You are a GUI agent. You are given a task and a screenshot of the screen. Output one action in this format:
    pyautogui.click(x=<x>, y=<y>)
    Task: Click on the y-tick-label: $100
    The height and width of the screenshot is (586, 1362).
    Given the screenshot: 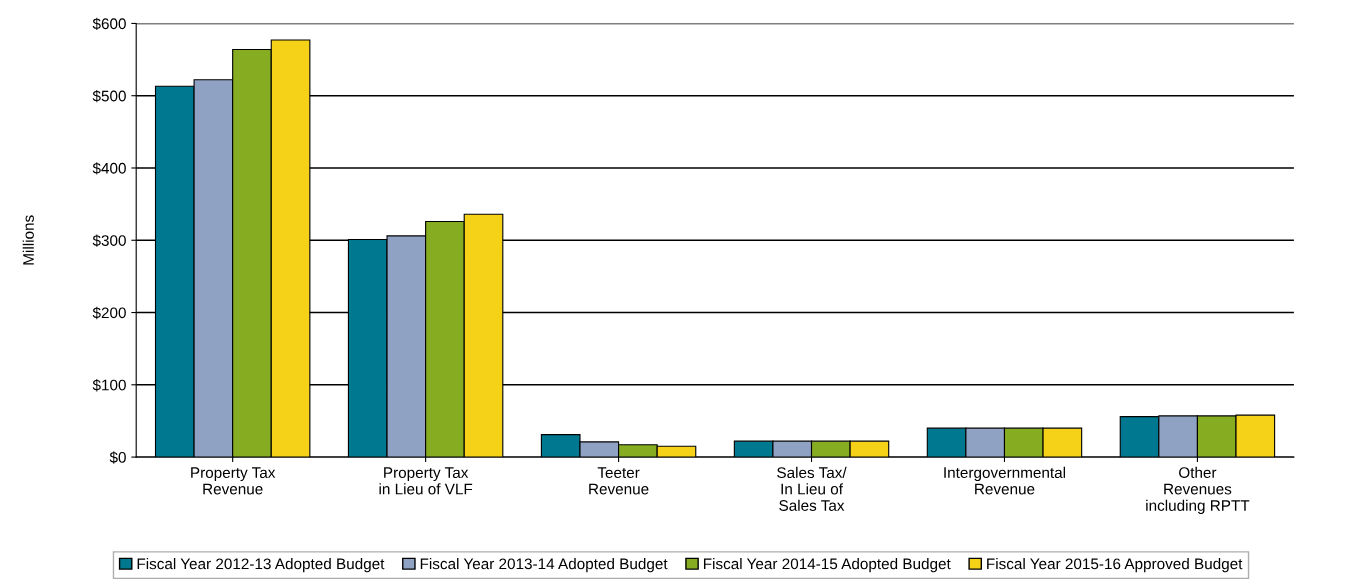 What is the action you would take?
    pyautogui.click(x=109, y=385)
    